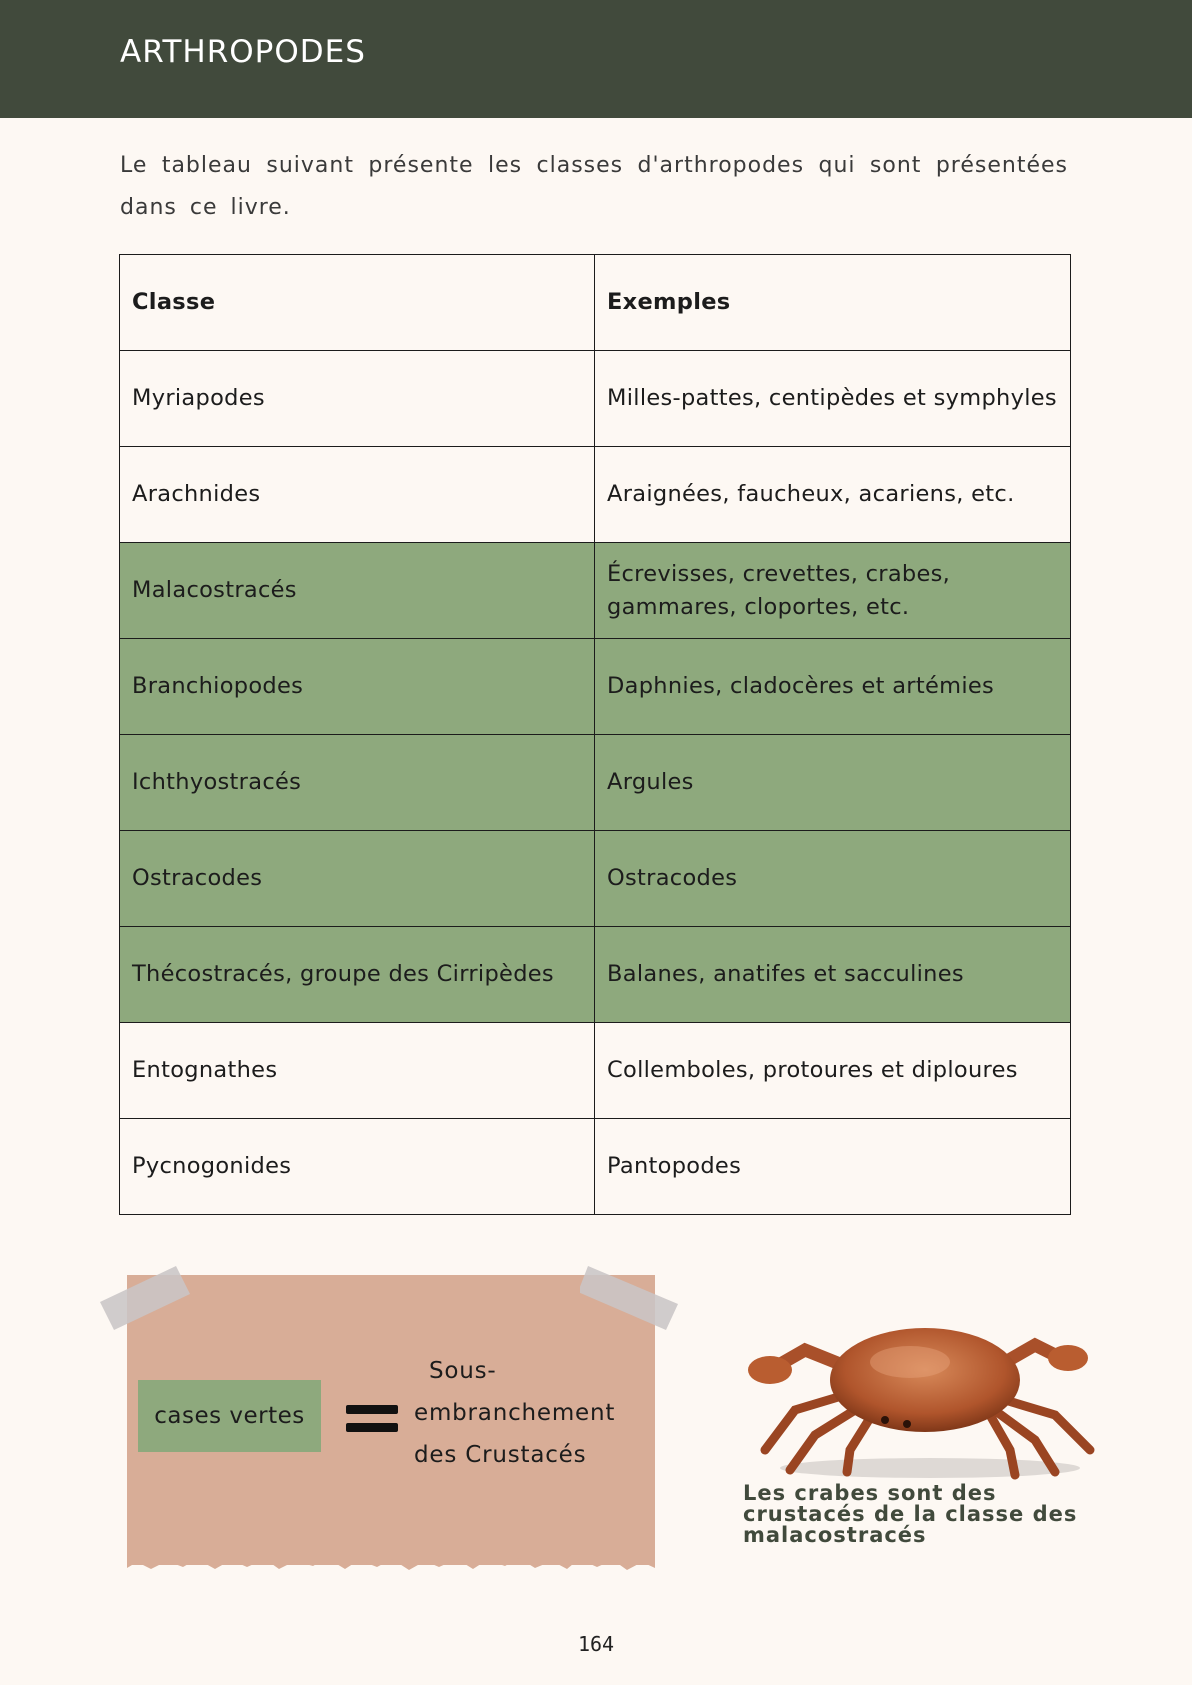  I want to click on cell-classe: Pycnogonides, so click(357, 1166).